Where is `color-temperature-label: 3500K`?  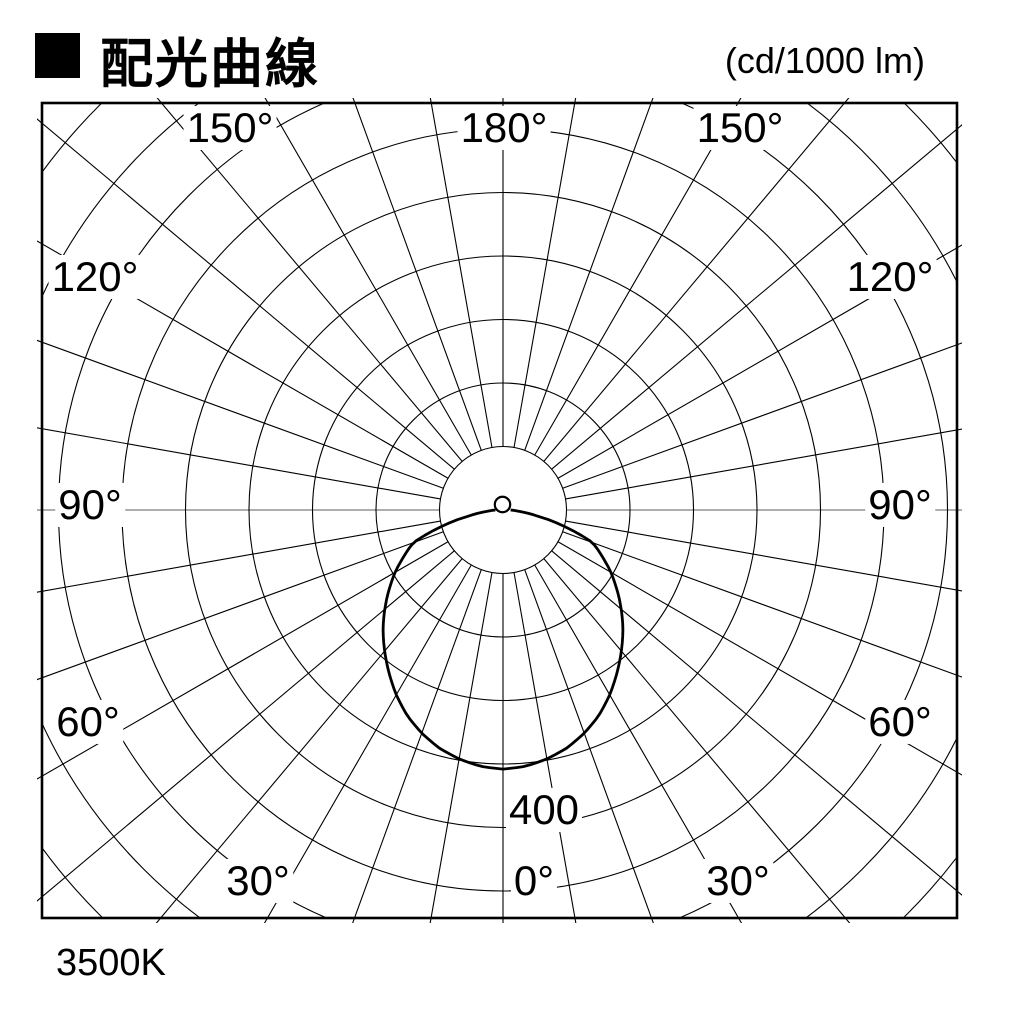 color-temperature-label: 3500K is located at coordinates (111, 963).